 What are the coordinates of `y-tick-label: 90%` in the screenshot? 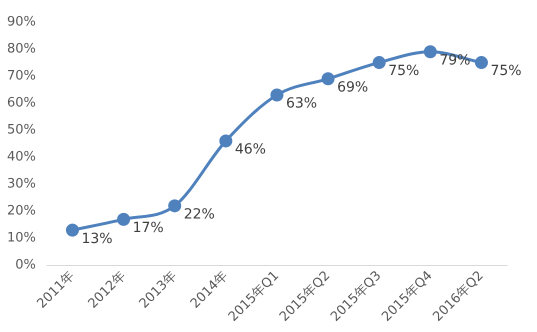 It's located at (21, 22).